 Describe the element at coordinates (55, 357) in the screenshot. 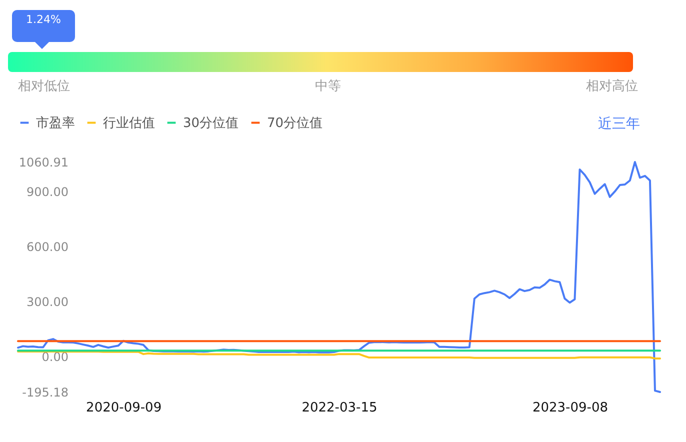

I see `y-tick-label: 0.00` at that location.